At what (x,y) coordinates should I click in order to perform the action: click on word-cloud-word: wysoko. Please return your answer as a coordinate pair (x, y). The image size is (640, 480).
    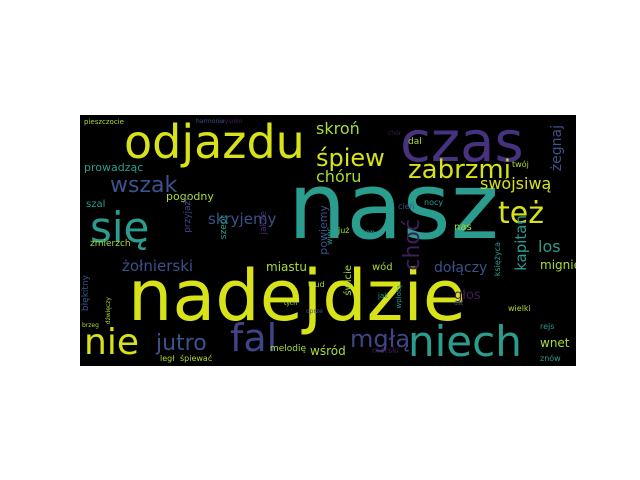
    Looking at the image, I should click on (231, 121).